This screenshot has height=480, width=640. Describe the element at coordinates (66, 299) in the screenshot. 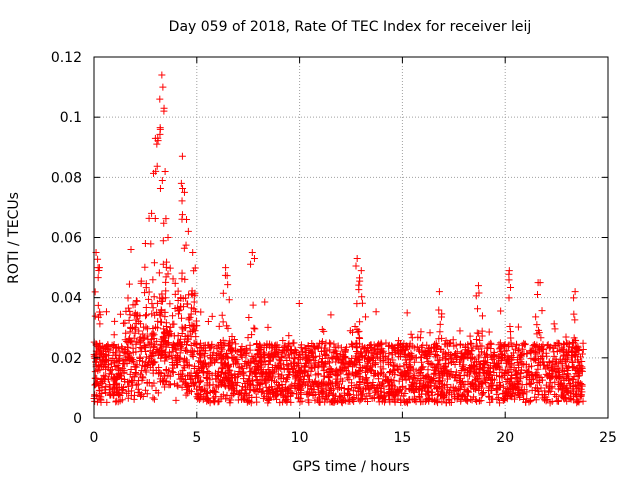

I see `y-tick-label: 0.04` at that location.